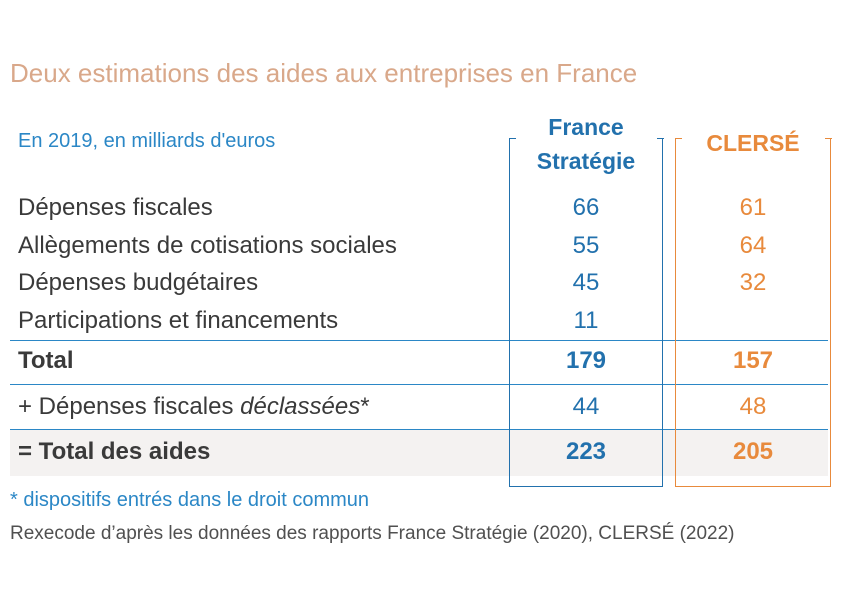  What do you see at coordinates (114, 451) in the screenshot?
I see `row-label: = Total des aides` at bounding box center [114, 451].